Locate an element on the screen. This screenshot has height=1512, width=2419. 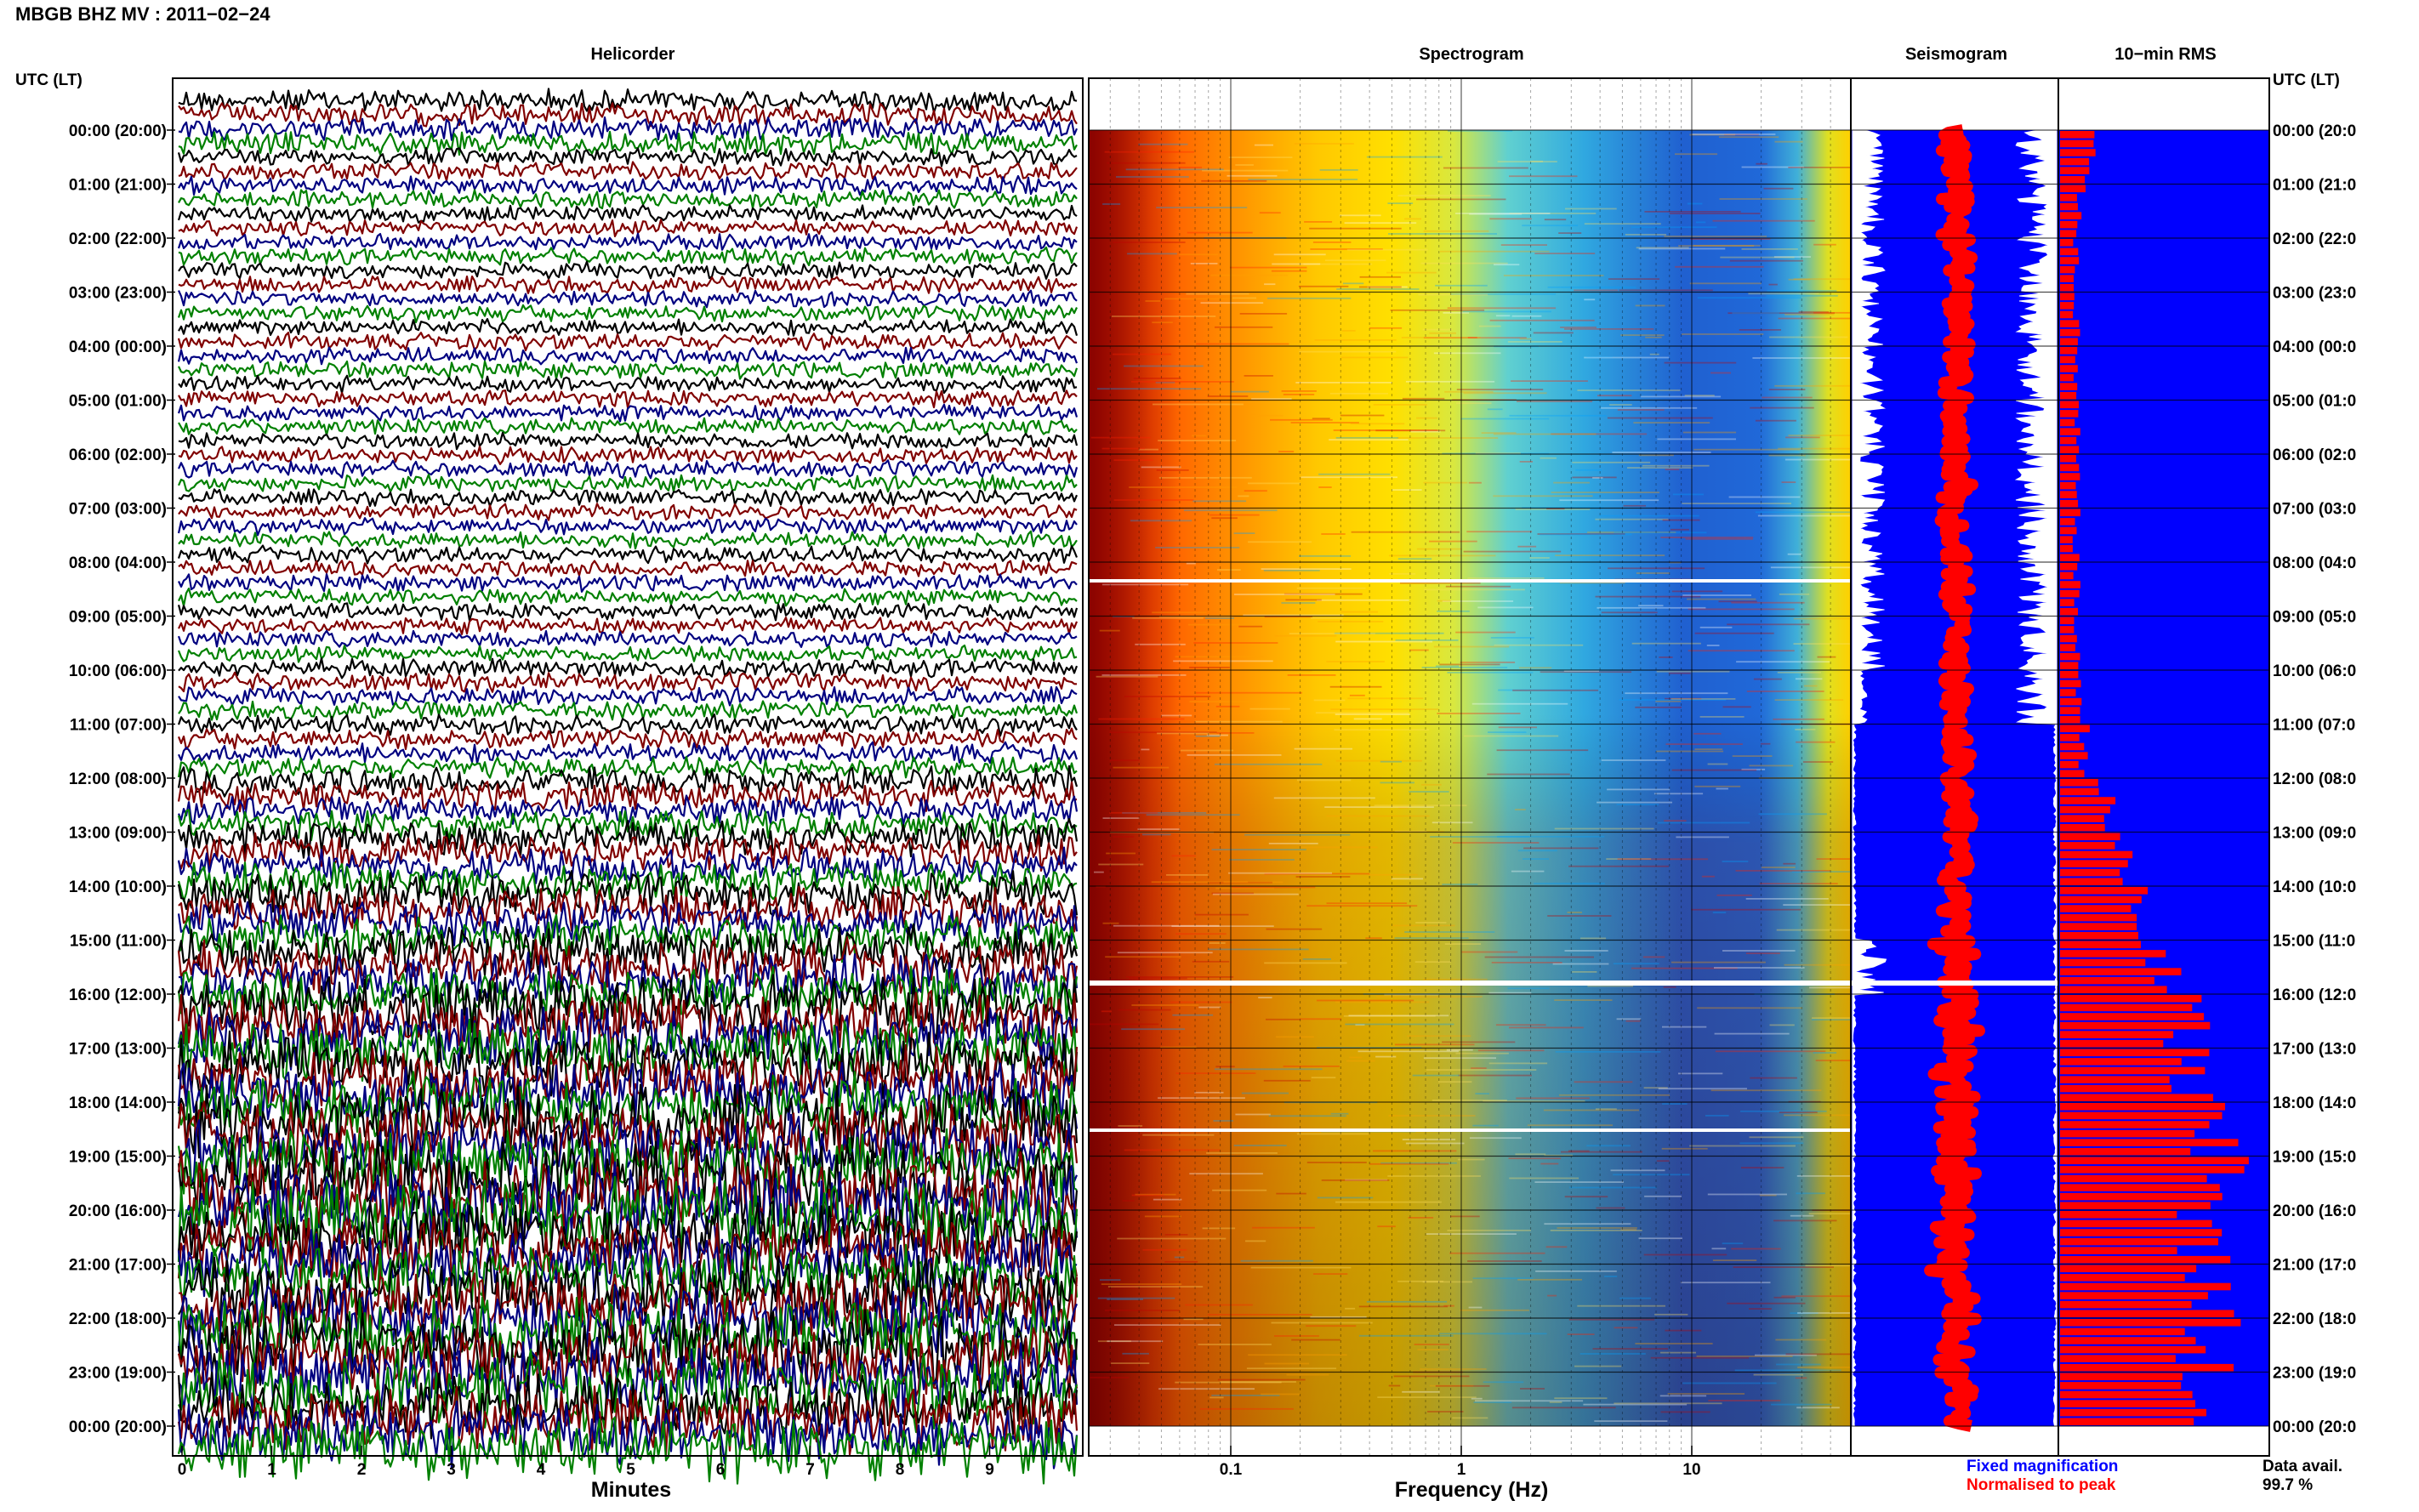
left-time-tick: 00:00 (20:00) is located at coordinates (118, 131).